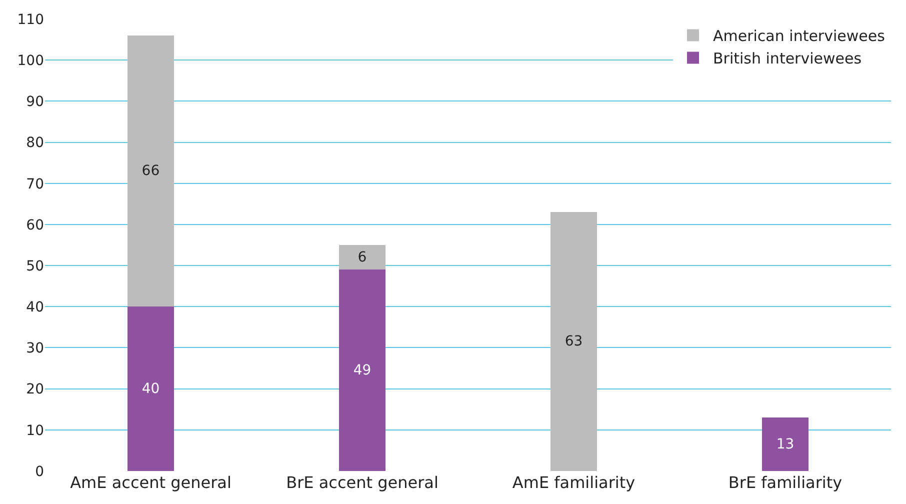 Image resolution: width=906 pixels, height=504 pixels. I want to click on y-tick-label: 70, so click(35, 184).